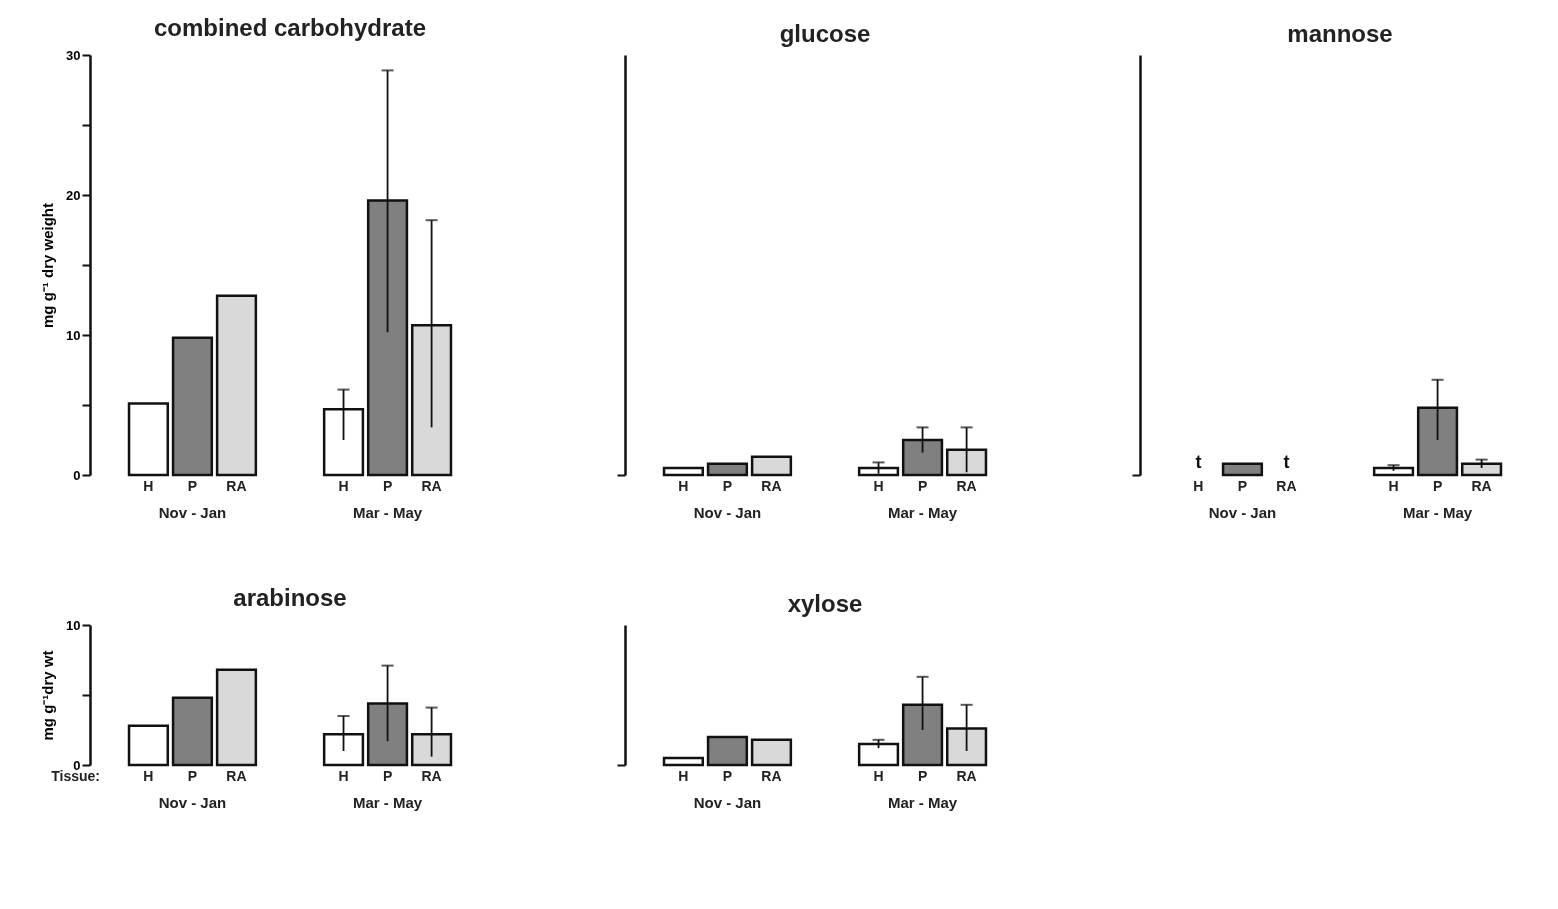  What do you see at coordinates (825, 33) in the screenshot?
I see `chart-title: glucose` at bounding box center [825, 33].